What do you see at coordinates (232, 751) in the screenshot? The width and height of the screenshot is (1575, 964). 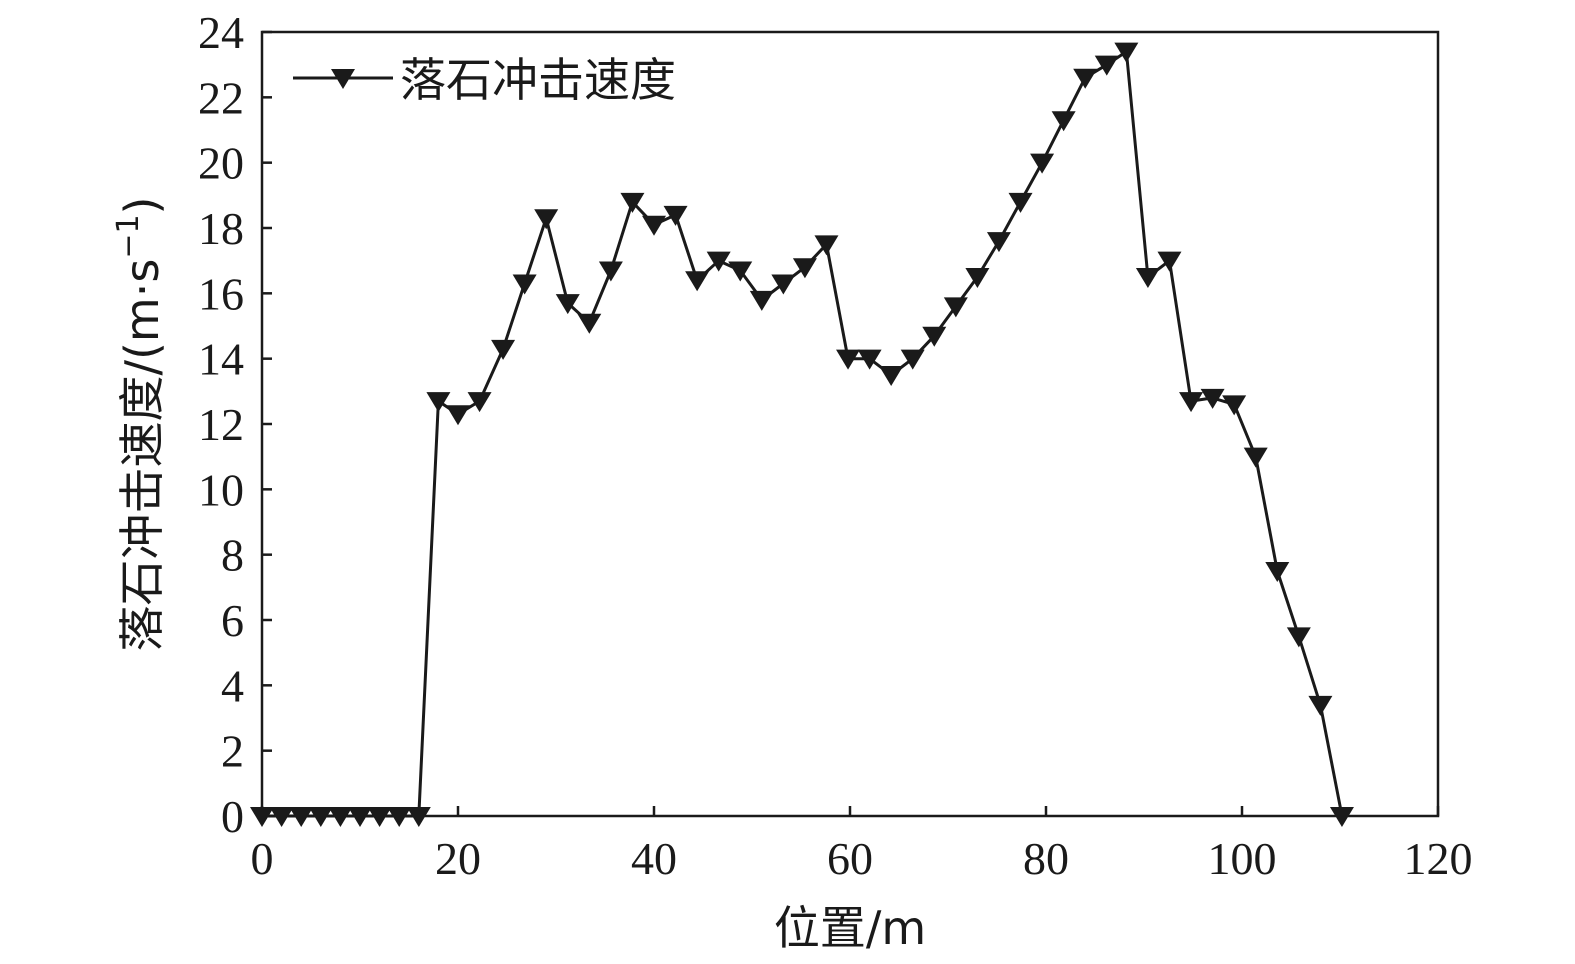 I see `y-tick-label: 2` at bounding box center [232, 751].